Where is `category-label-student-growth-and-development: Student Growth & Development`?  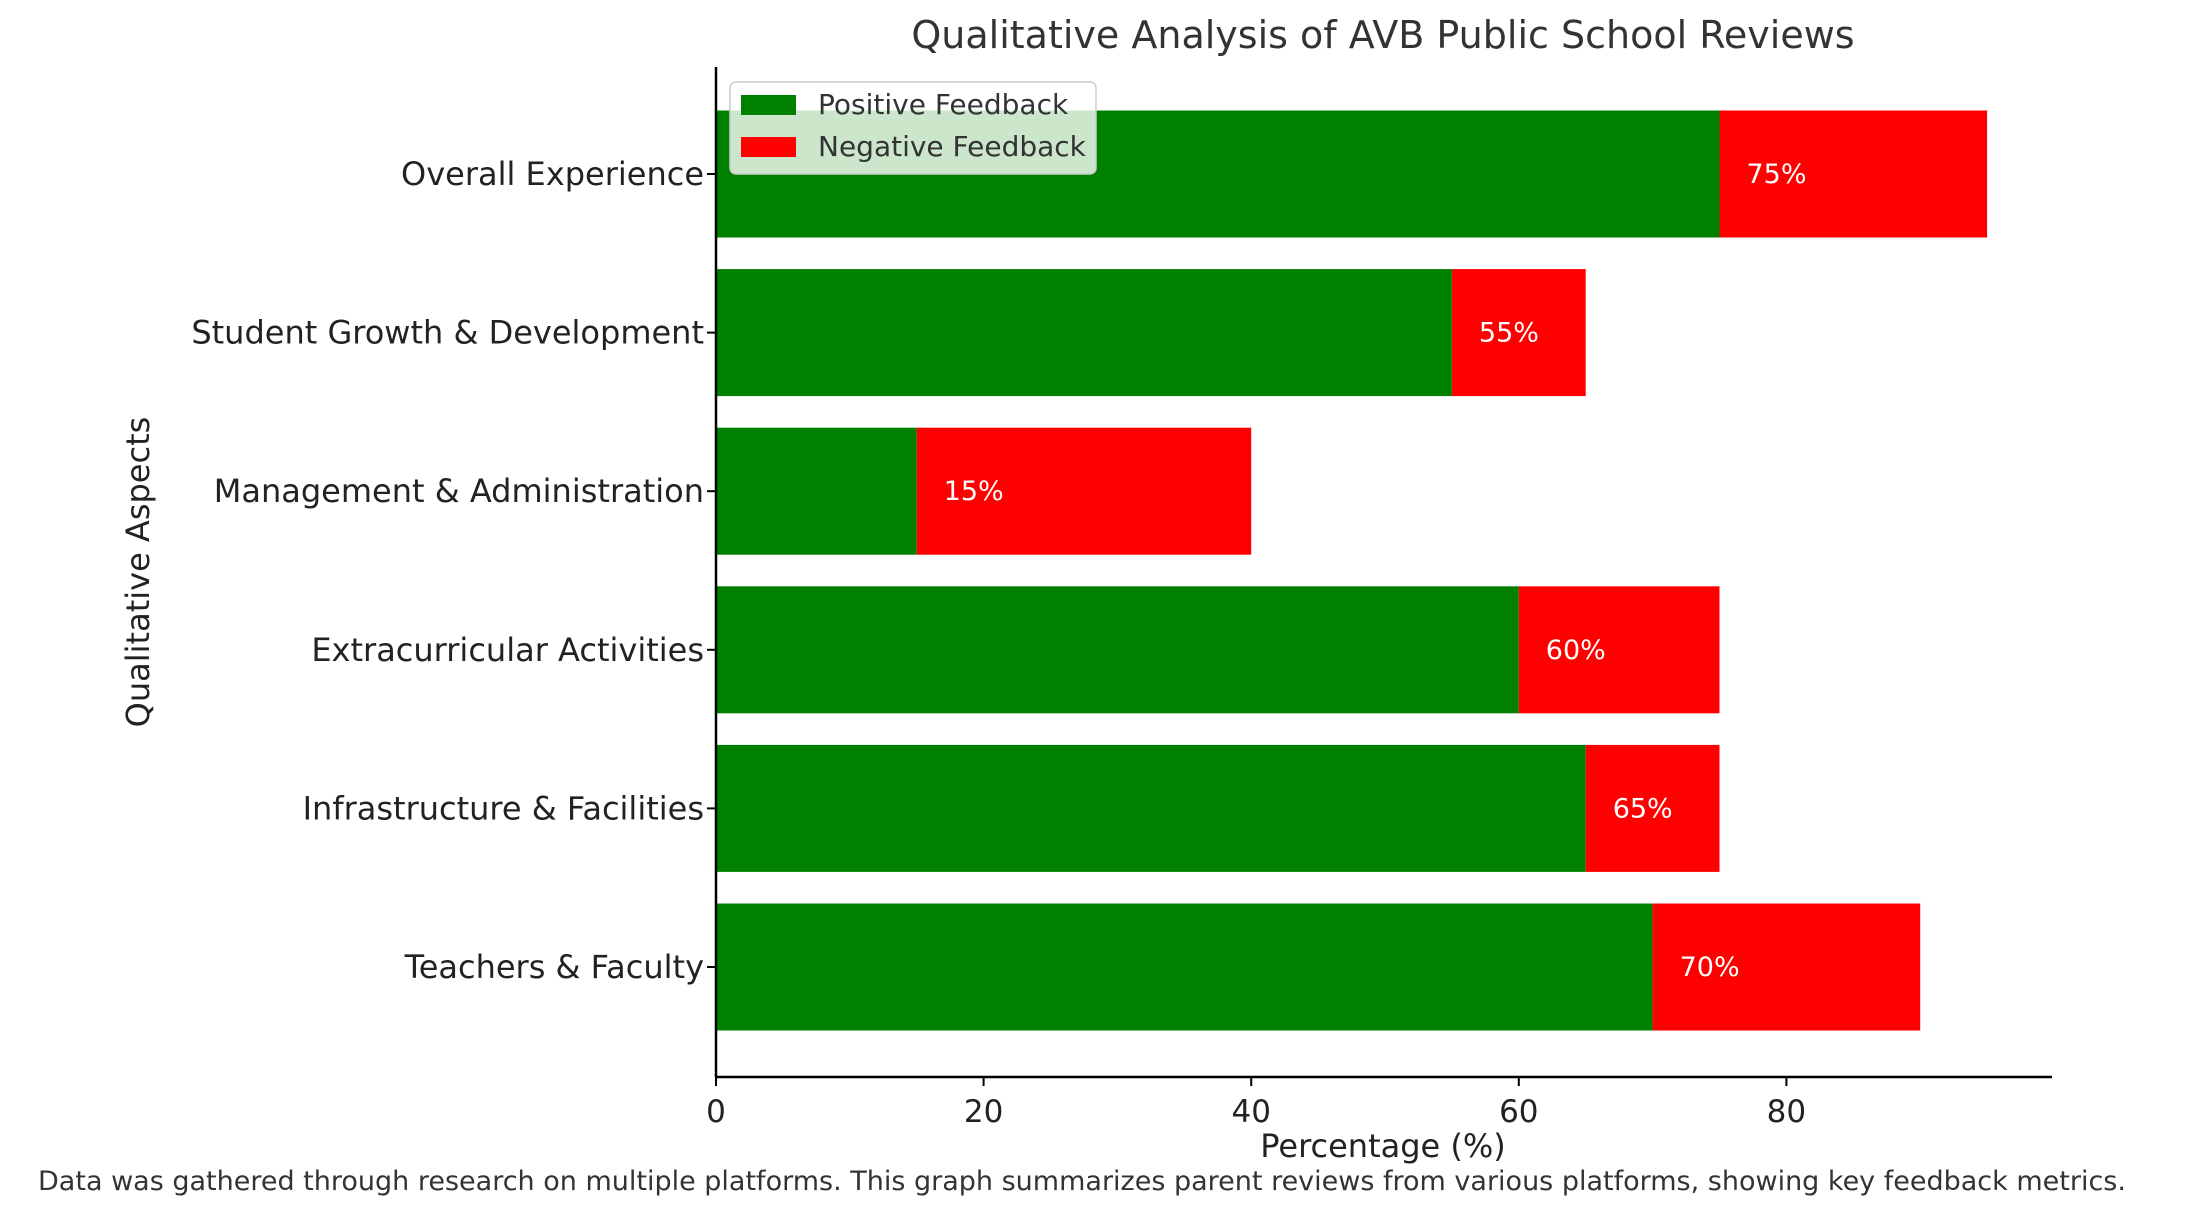
category-label-student-growth-and-development: Student Growth & Development is located at coordinates (447, 333).